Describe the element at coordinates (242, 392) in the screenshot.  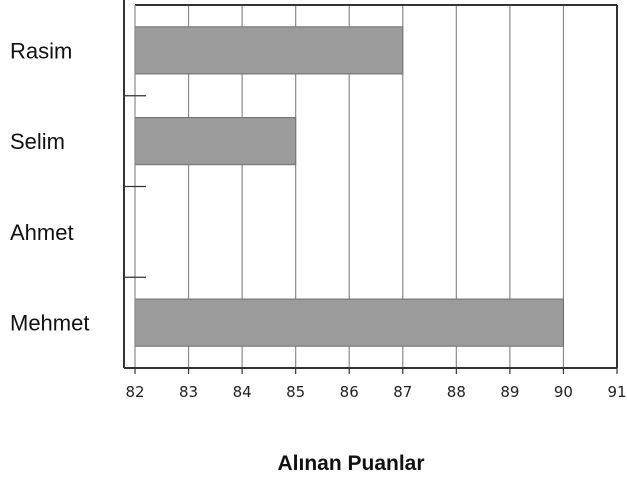
I see `x-tick-label: 84` at that location.